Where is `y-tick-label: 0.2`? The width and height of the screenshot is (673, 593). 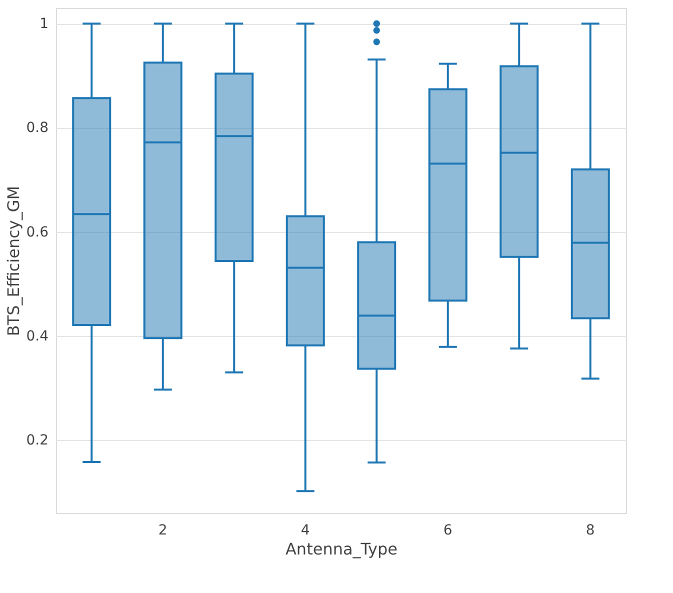
y-tick-label: 0.2 is located at coordinates (37, 440).